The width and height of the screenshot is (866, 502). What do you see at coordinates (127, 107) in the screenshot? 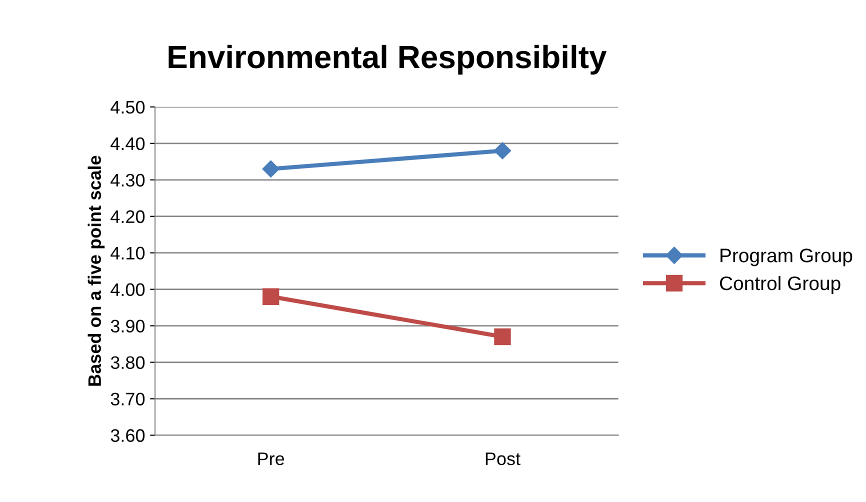
I see `y-tick-label: 4.50` at bounding box center [127, 107].